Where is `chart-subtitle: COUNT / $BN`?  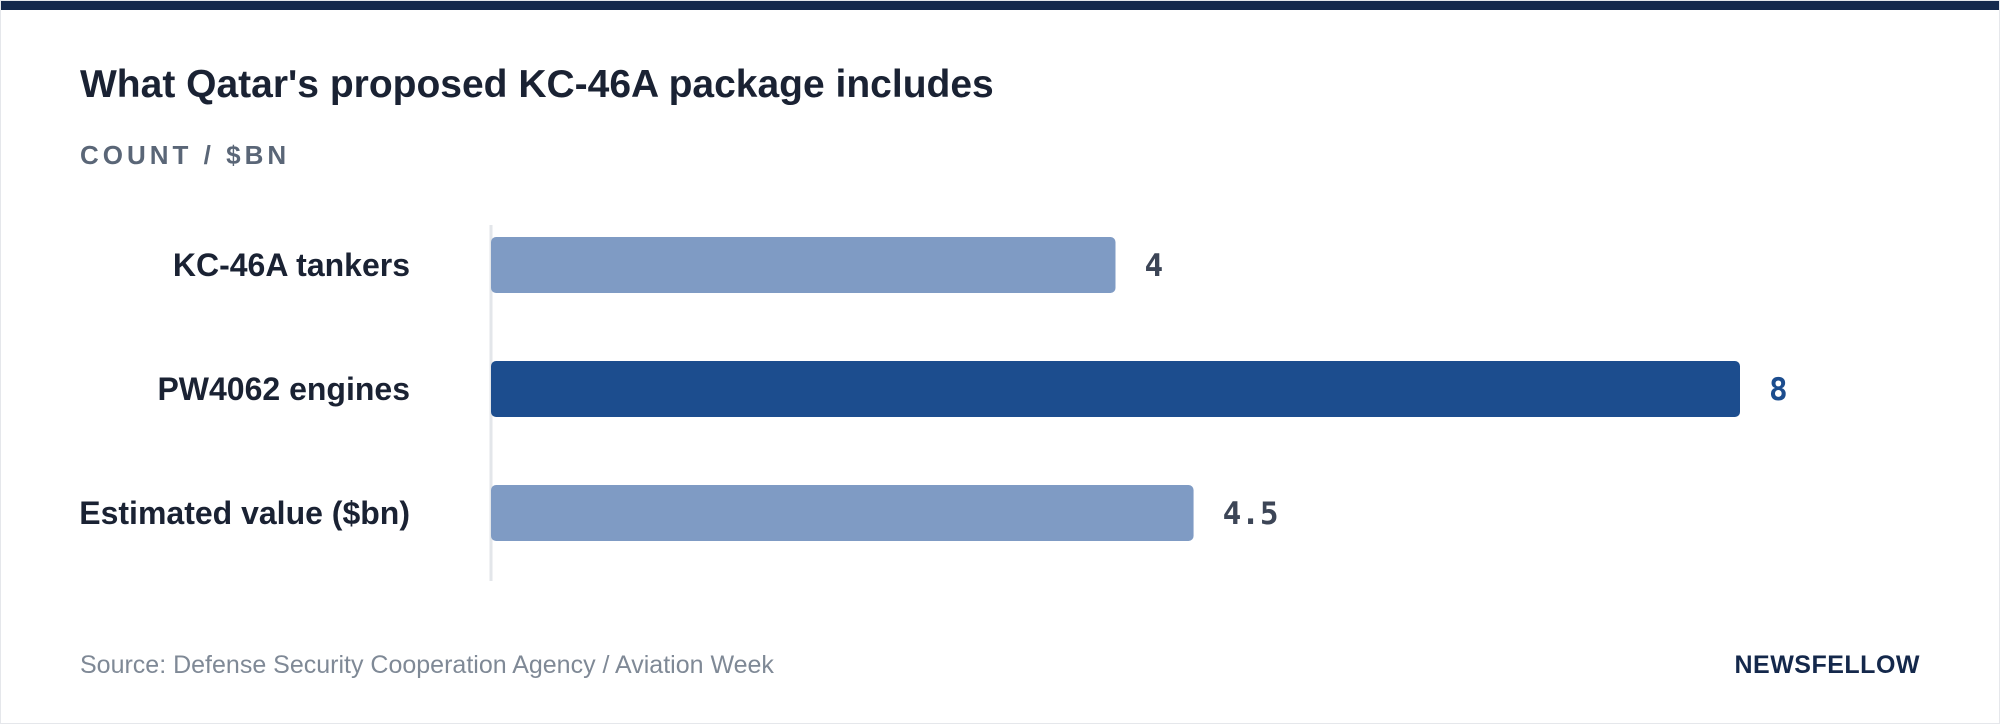 chart-subtitle: COUNT / $BN is located at coordinates (185, 155).